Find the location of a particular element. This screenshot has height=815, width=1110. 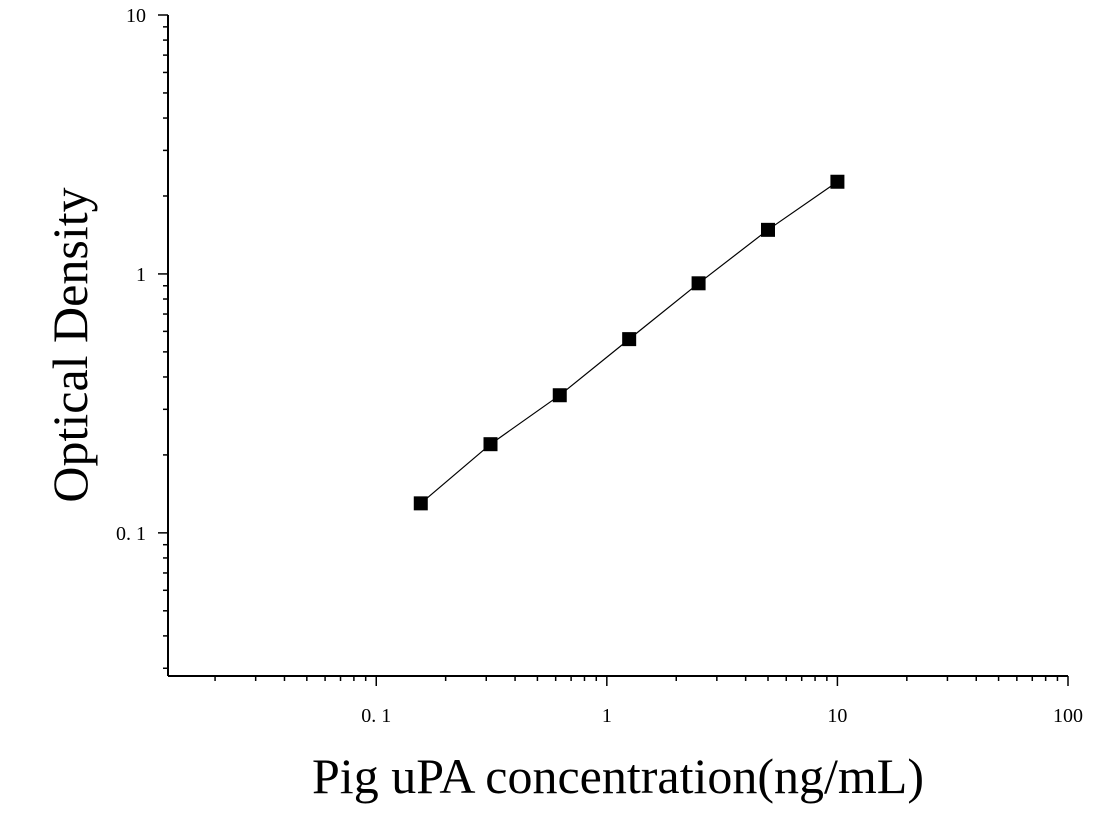

x-tick-label: 100 is located at coordinates (1068, 716).